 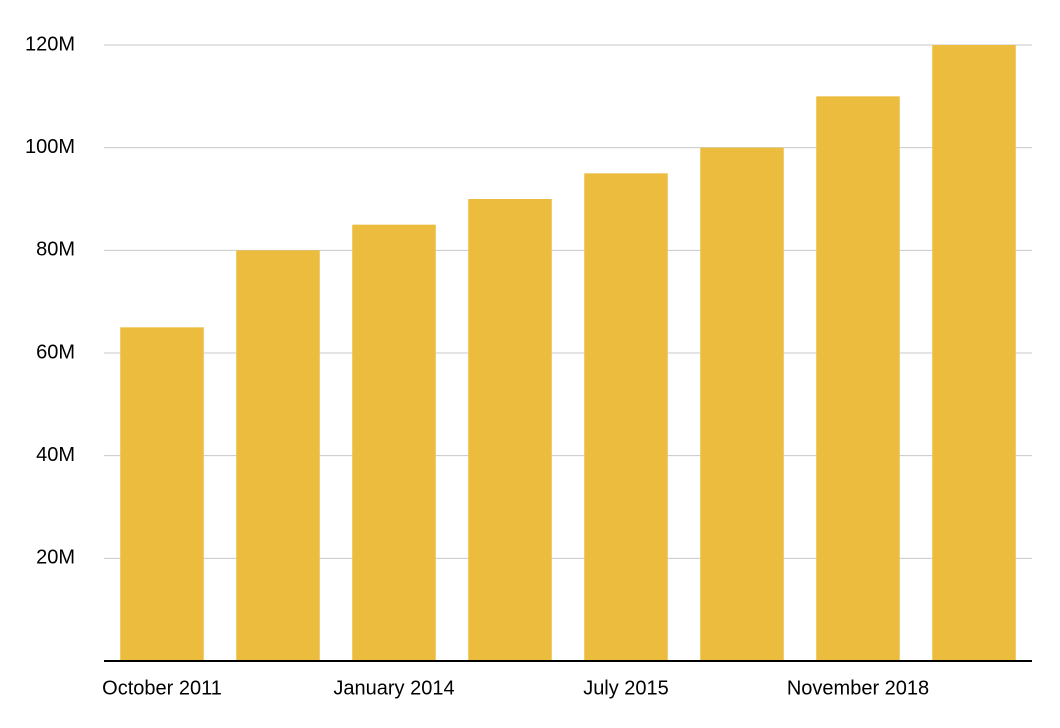 I want to click on y-tick-label: 20M, so click(x=55, y=558).